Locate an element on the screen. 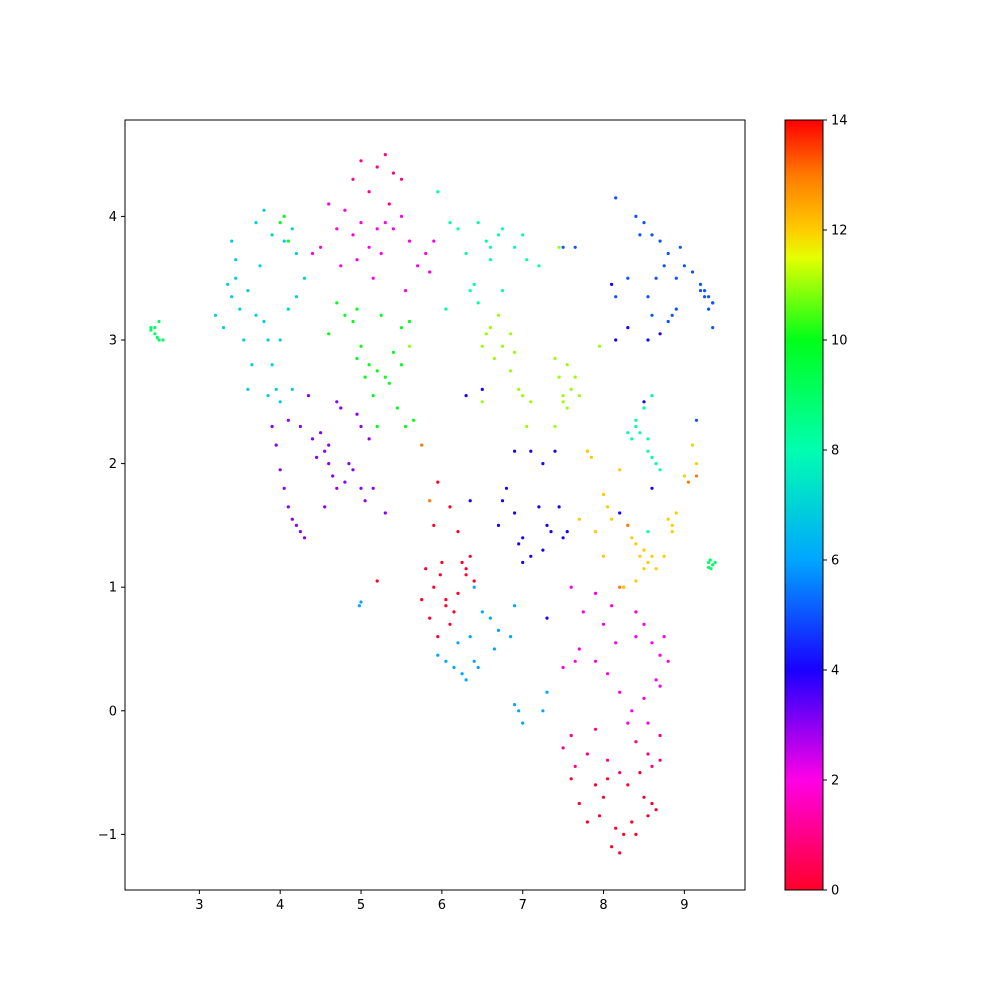 The width and height of the screenshot is (1000, 1000). y-tick-label: −1 is located at coordinates (107, 835).